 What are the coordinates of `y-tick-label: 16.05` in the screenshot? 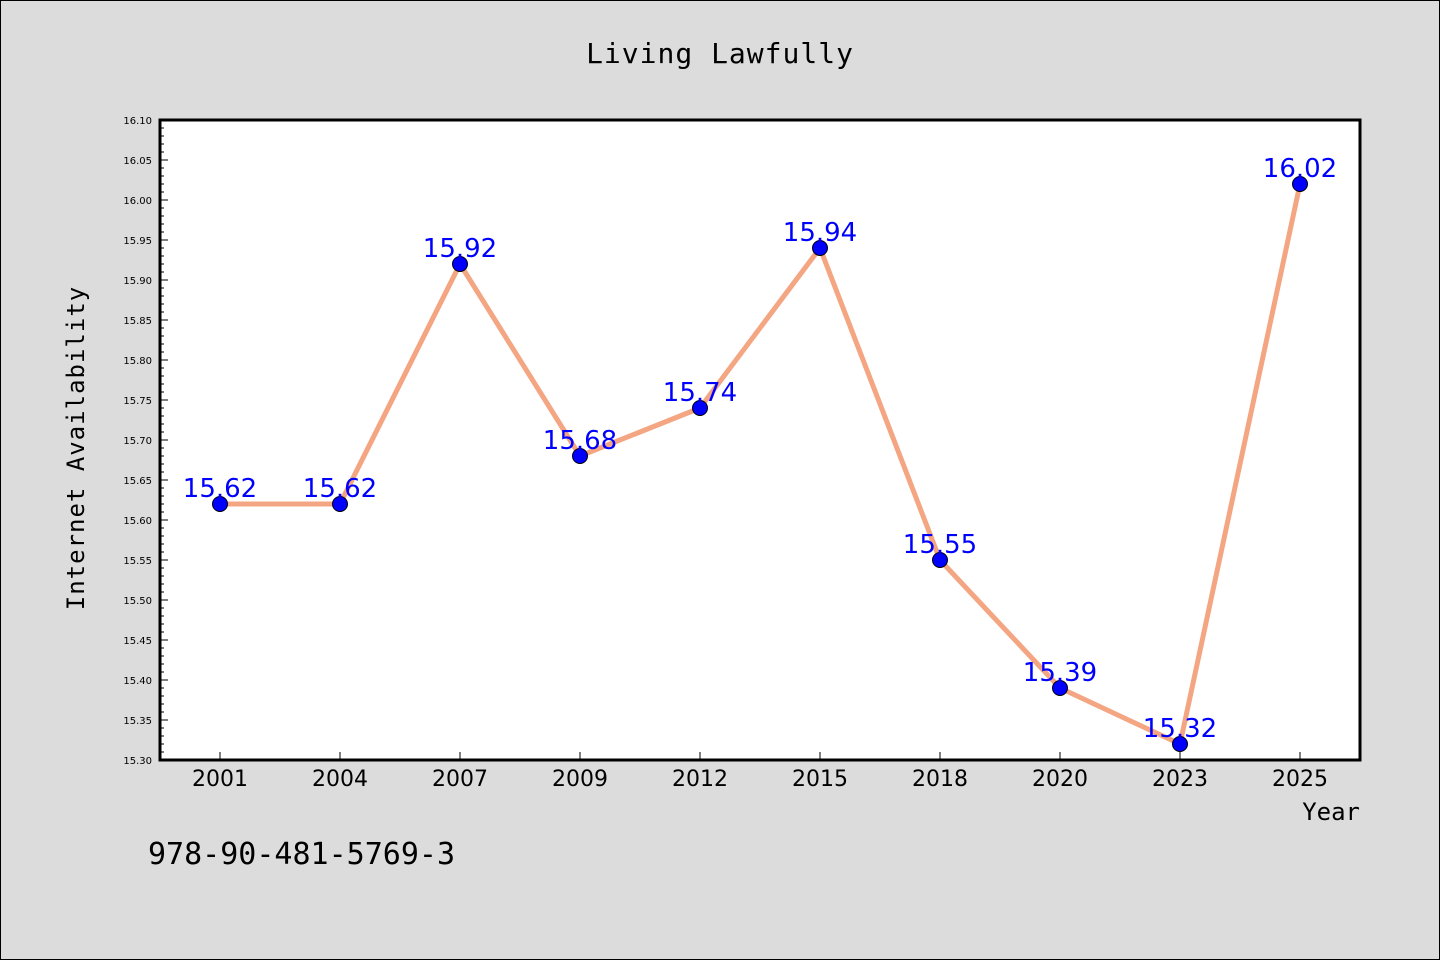 It's located at (137, 161).